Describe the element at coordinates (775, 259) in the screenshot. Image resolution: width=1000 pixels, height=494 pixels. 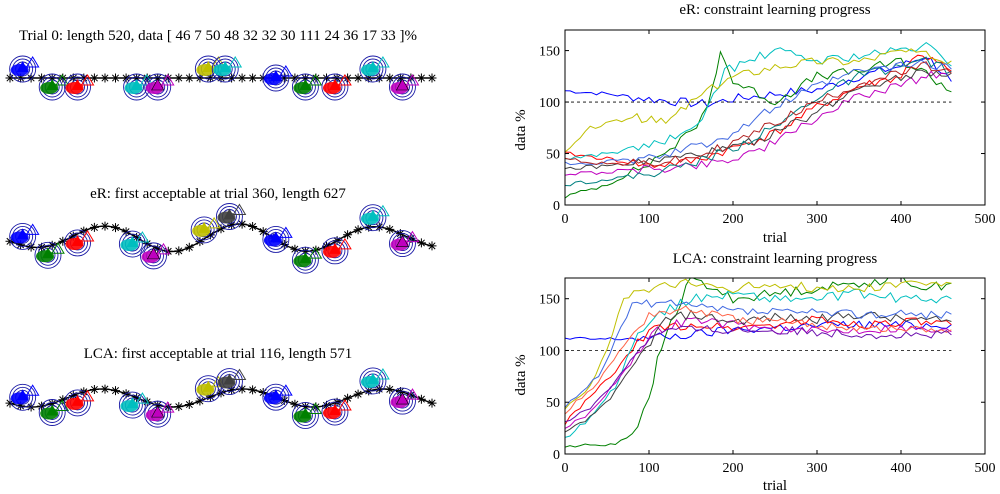
I see `lca-chart-title: LCA: constraint learning progress` at that location.